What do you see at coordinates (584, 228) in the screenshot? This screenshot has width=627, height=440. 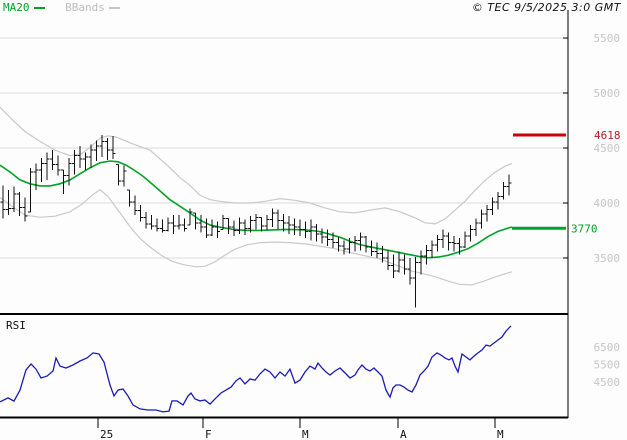 I see `support-level-label: 3770` at bounding box center [584, 228].